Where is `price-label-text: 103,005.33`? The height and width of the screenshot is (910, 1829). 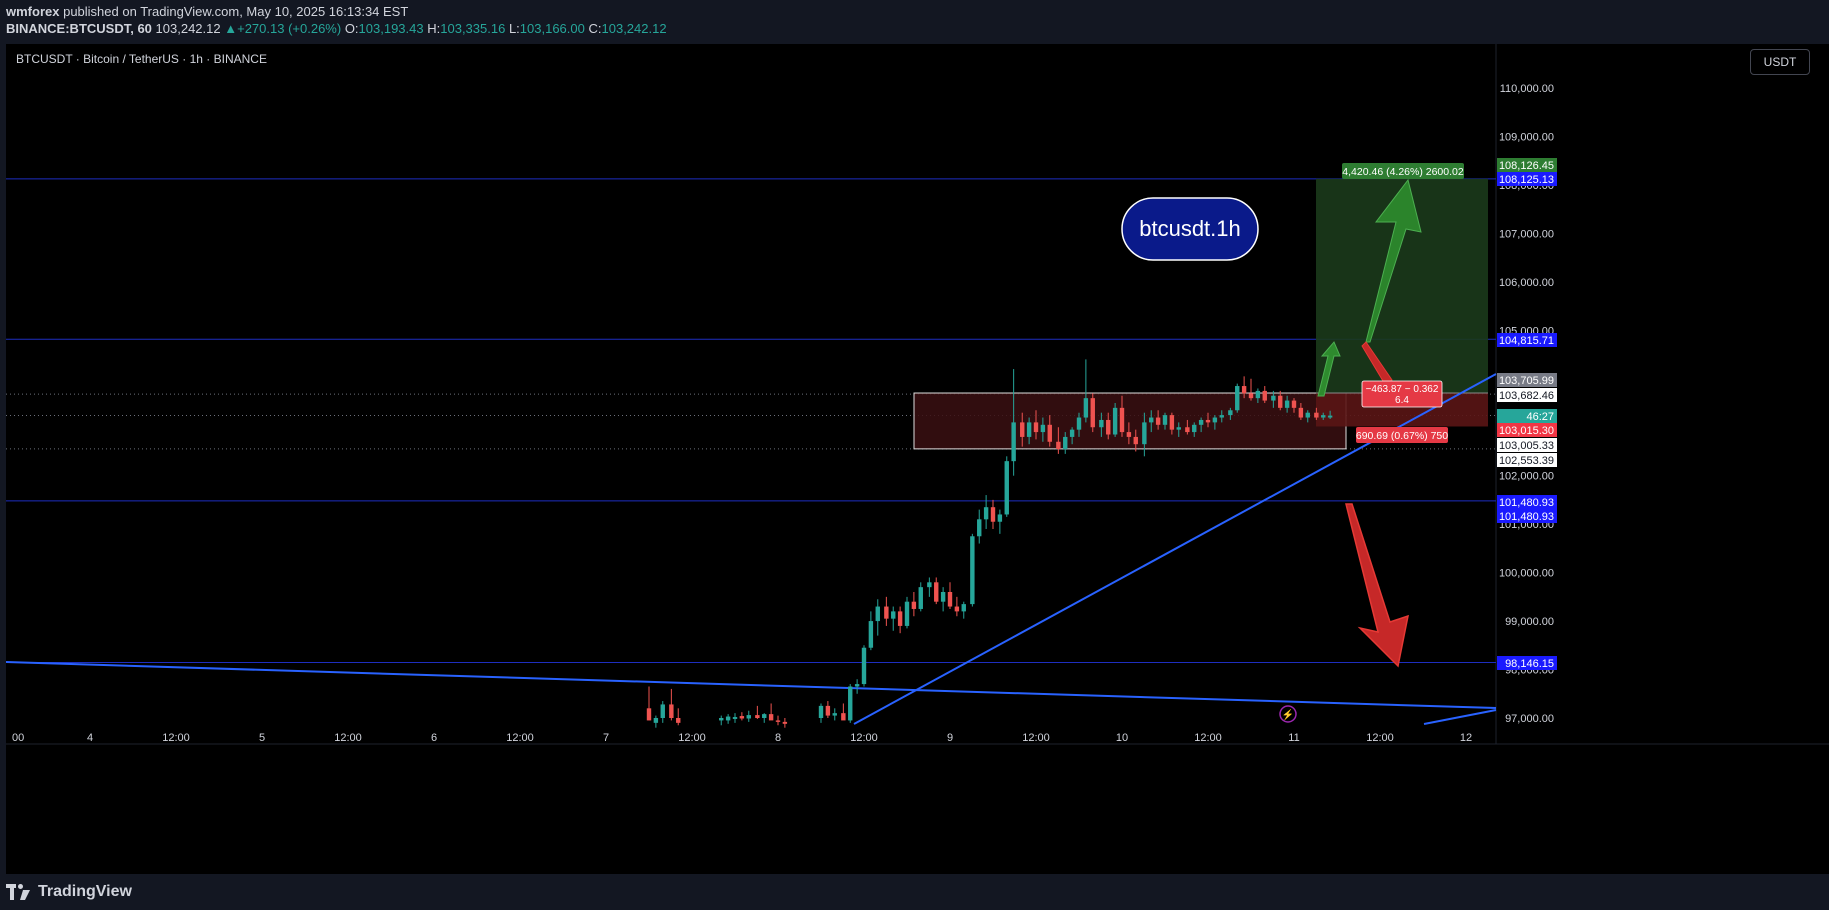
price-label-text: 103,005.33 is located at coordinates (1526, 446).